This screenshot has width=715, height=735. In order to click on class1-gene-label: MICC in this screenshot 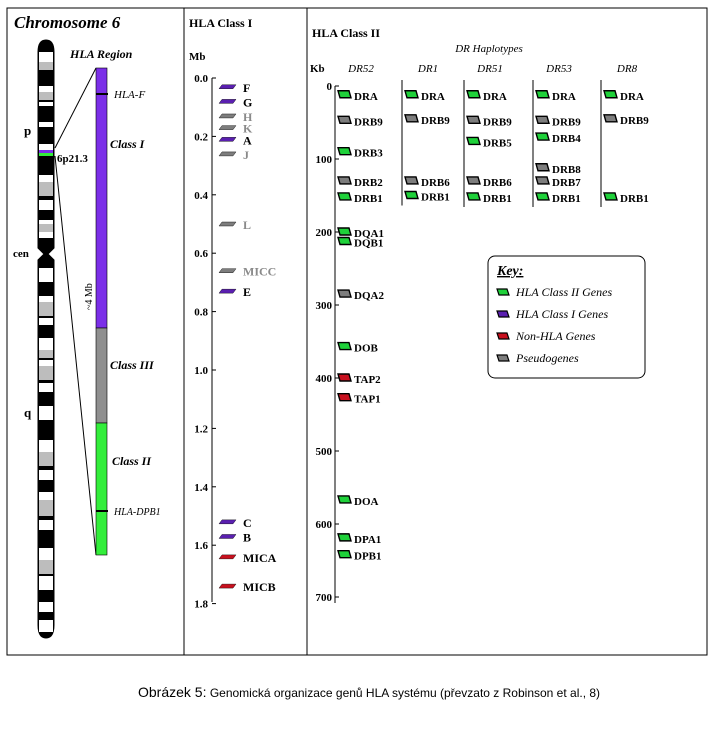, I will do `click(259, 272)`.